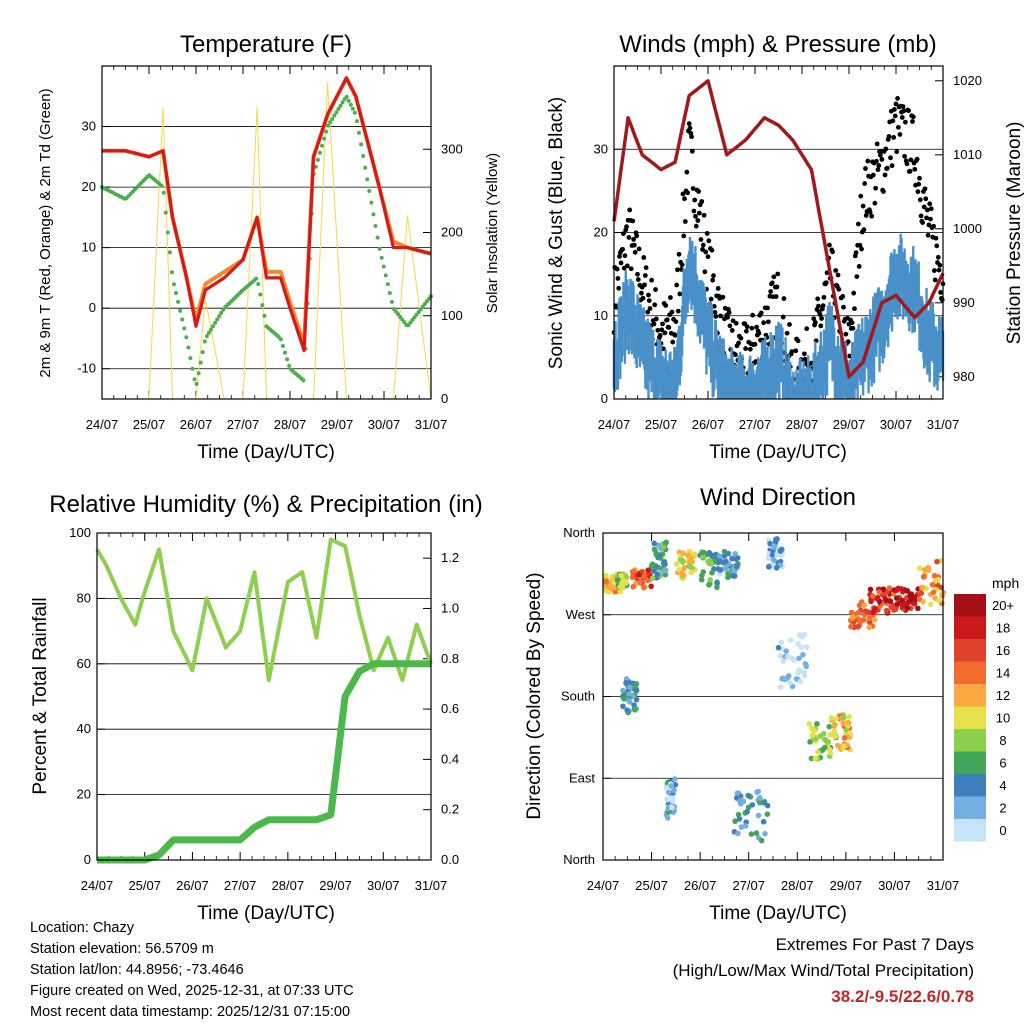 The image size is (1024, 1024). I want to click on elevation-text: Station elevation: 56.5709 m, so click(122, 949).